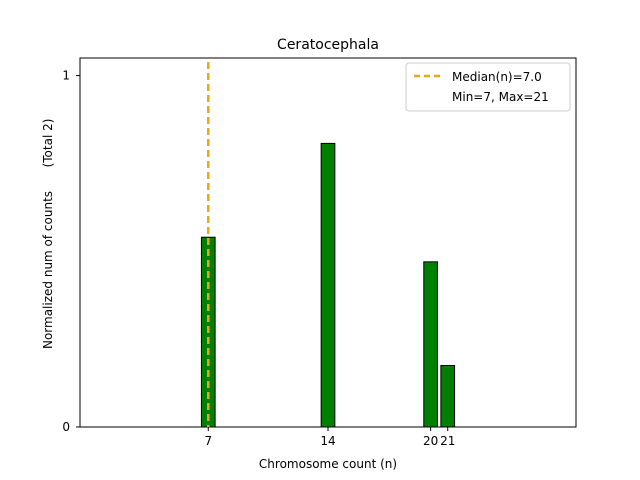 This screenshot has height=480, width=640. What do you see at coordinates (48, 270) in the screenshot?
I see `y-axis-label: Normalized num of counts` at bounding box center [48, 270].